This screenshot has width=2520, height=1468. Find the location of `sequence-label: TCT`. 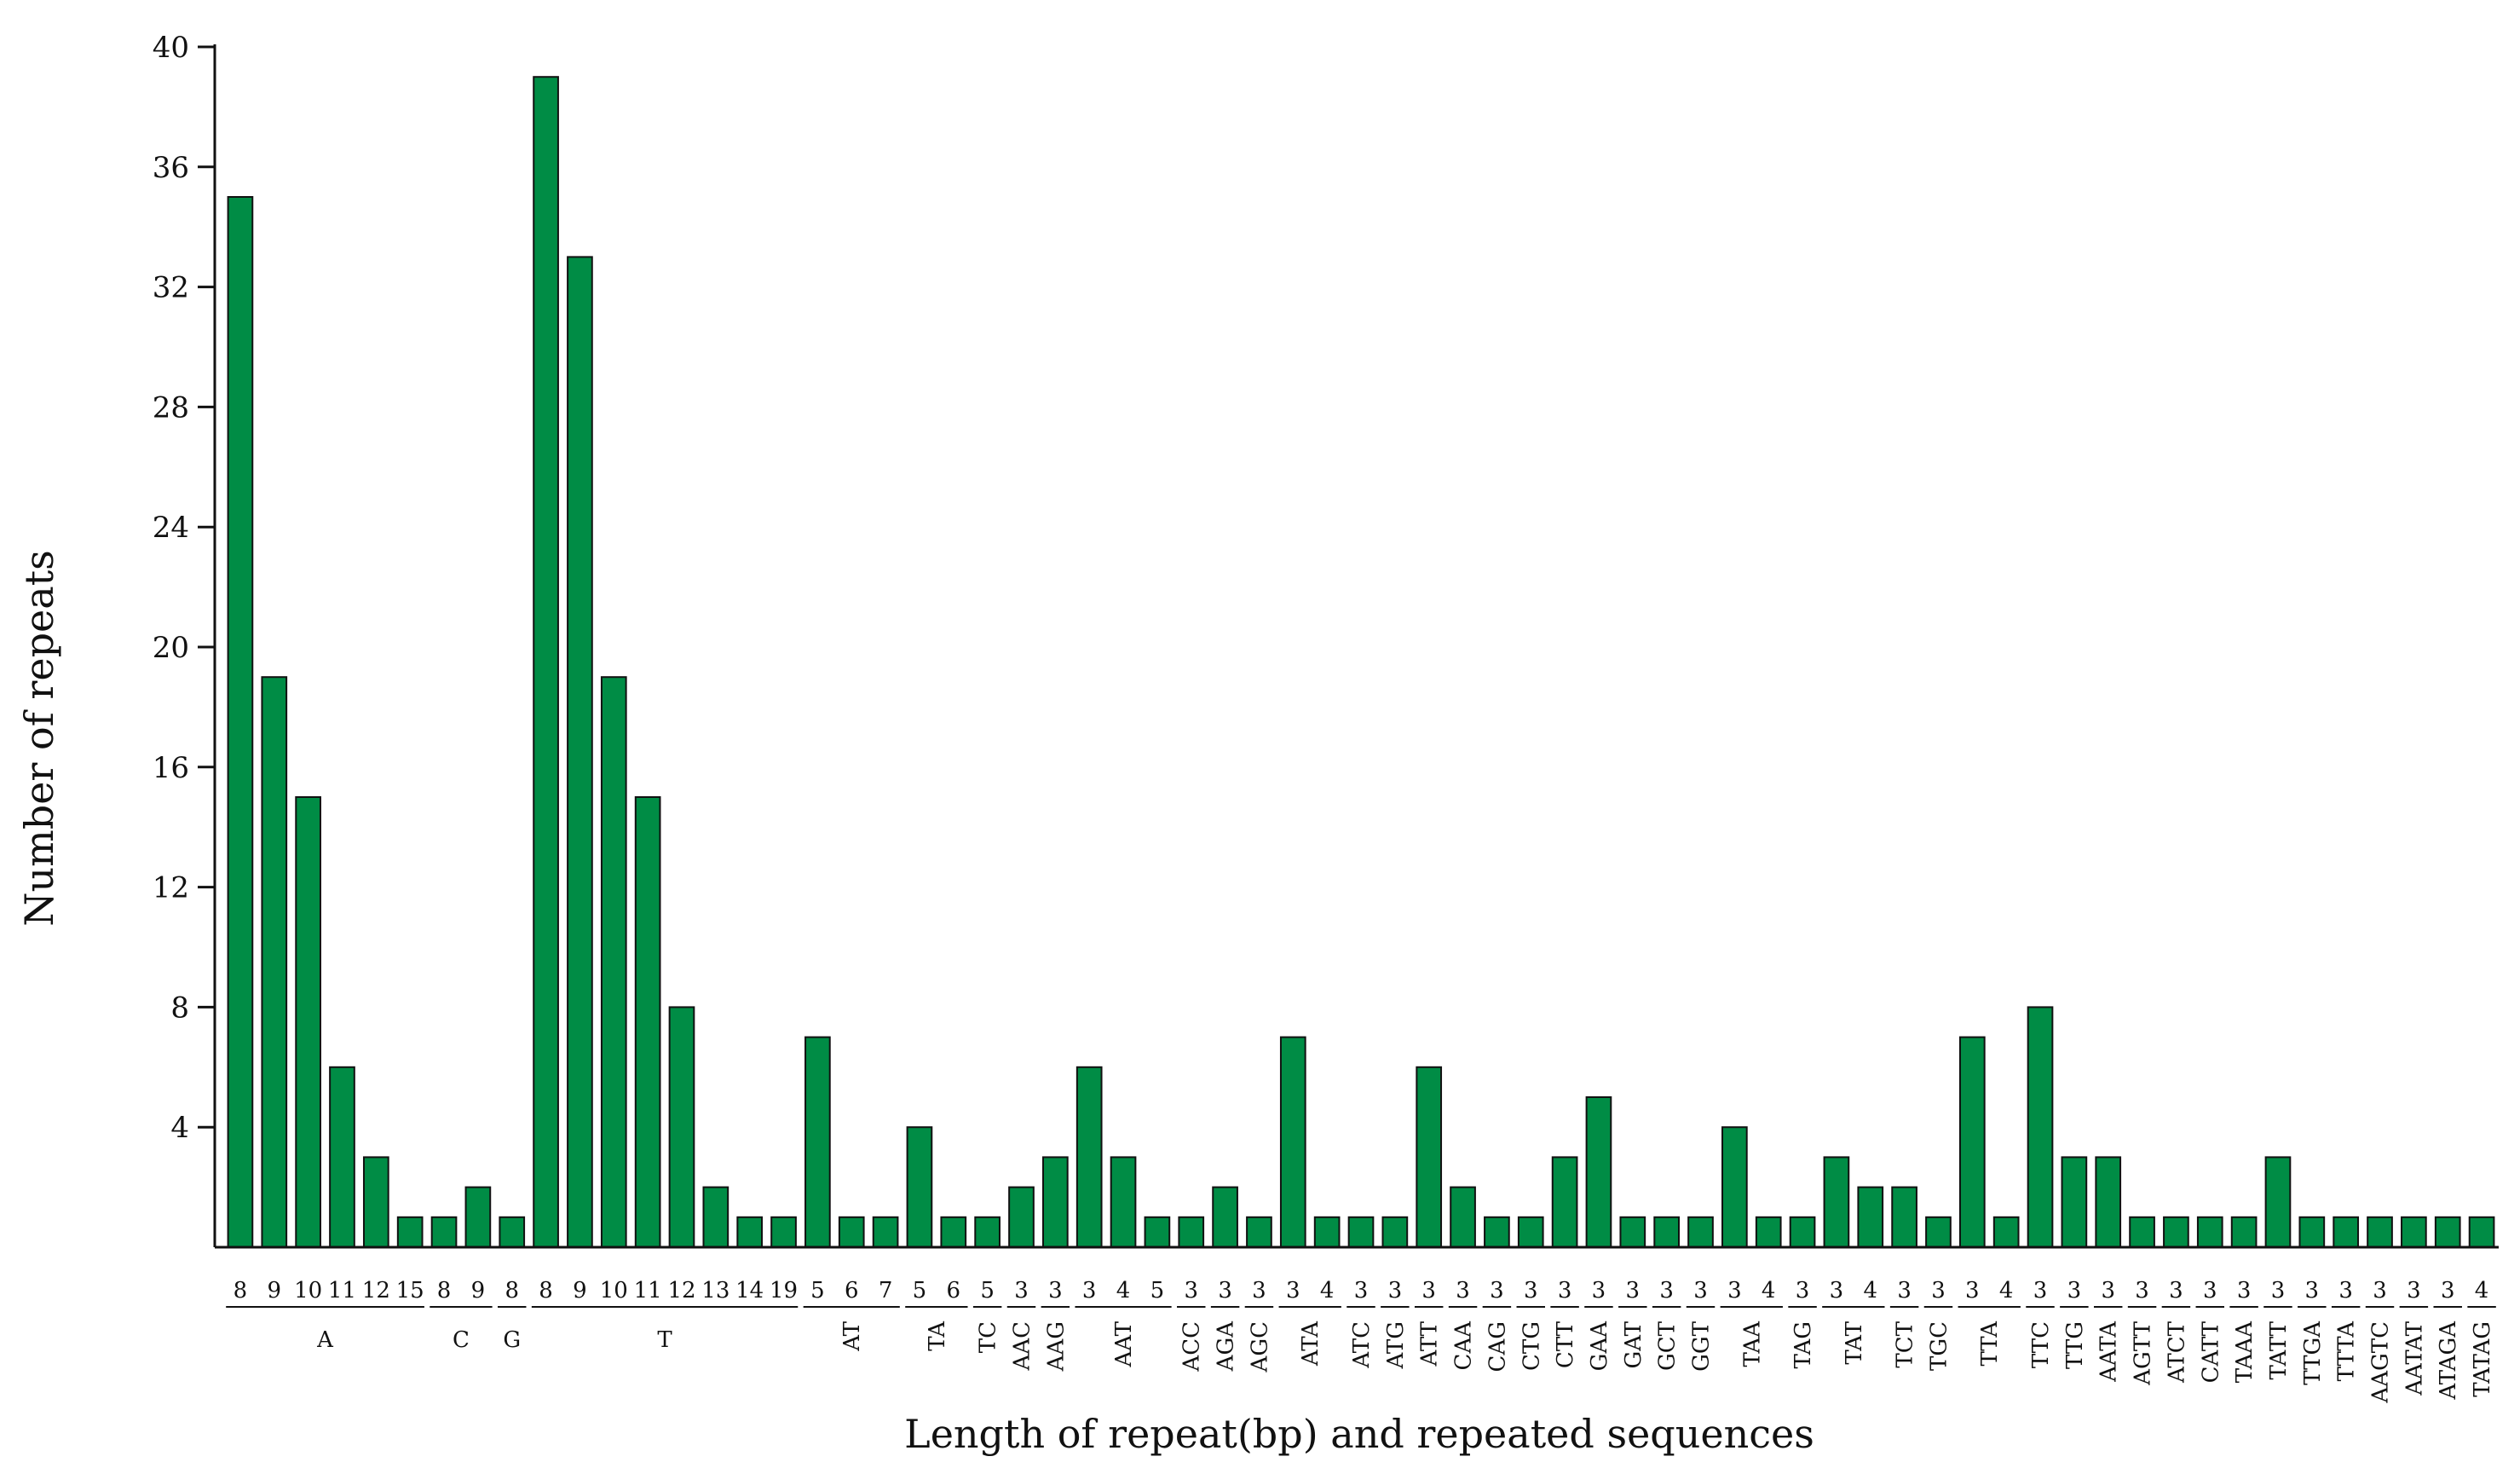

sequence-label: TCT is located at coordinates (1905, 1344).